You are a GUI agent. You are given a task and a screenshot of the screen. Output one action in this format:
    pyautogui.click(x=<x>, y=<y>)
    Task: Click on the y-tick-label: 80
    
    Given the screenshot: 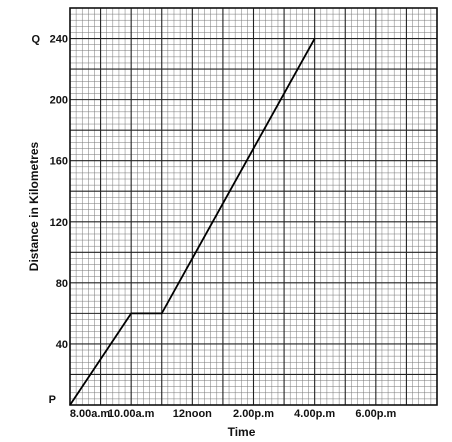 What is the action you would take?
    pyautogui.click(x=62, y=284)
    